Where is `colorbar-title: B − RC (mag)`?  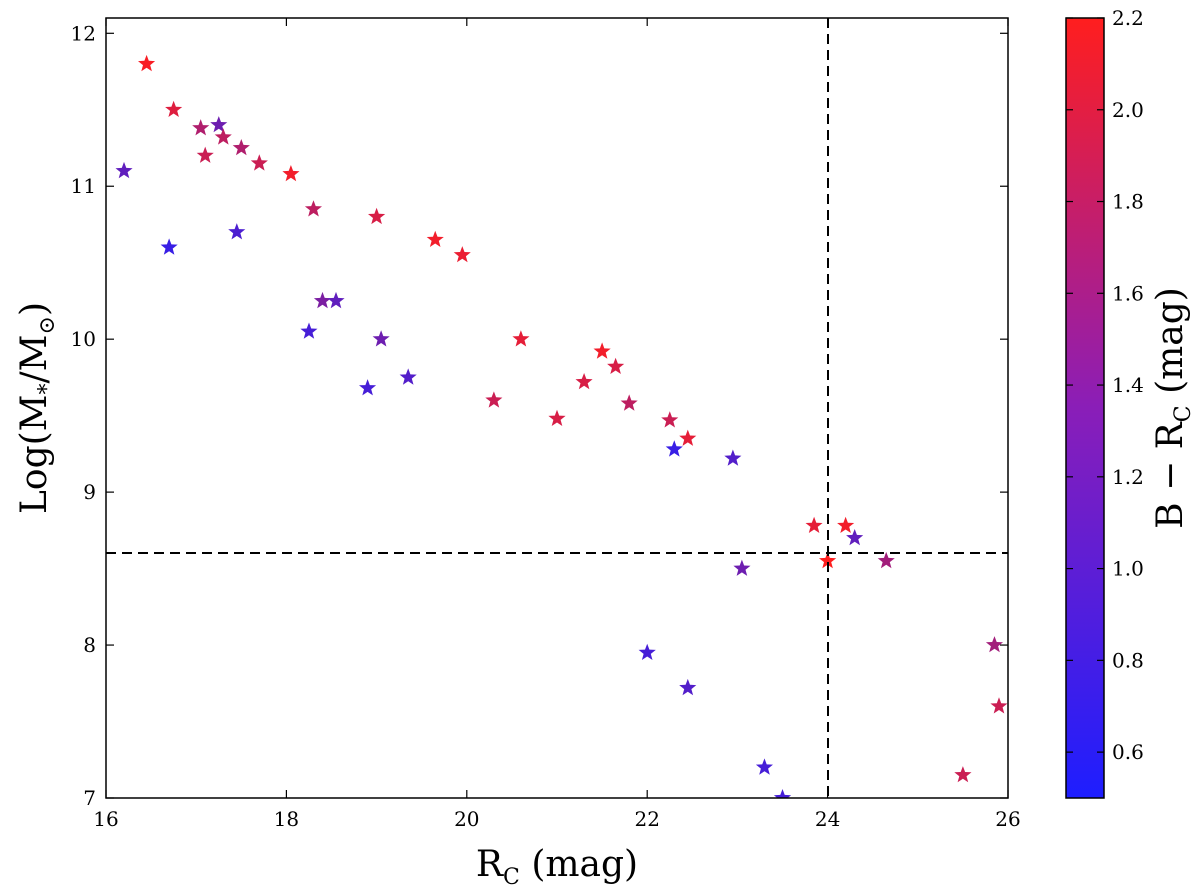 colorbar-title: B − RC (mag) is located at coordinates (1173, 408).